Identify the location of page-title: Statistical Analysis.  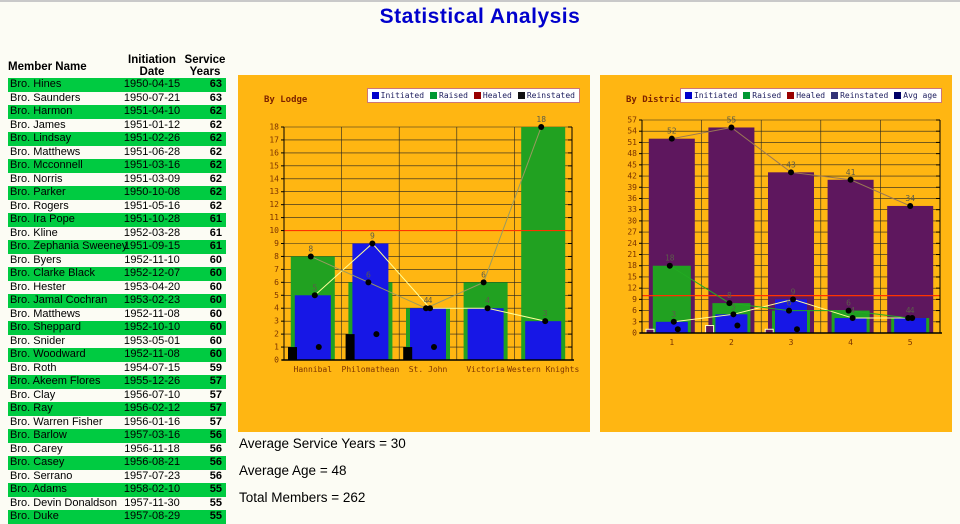
(480, 16).